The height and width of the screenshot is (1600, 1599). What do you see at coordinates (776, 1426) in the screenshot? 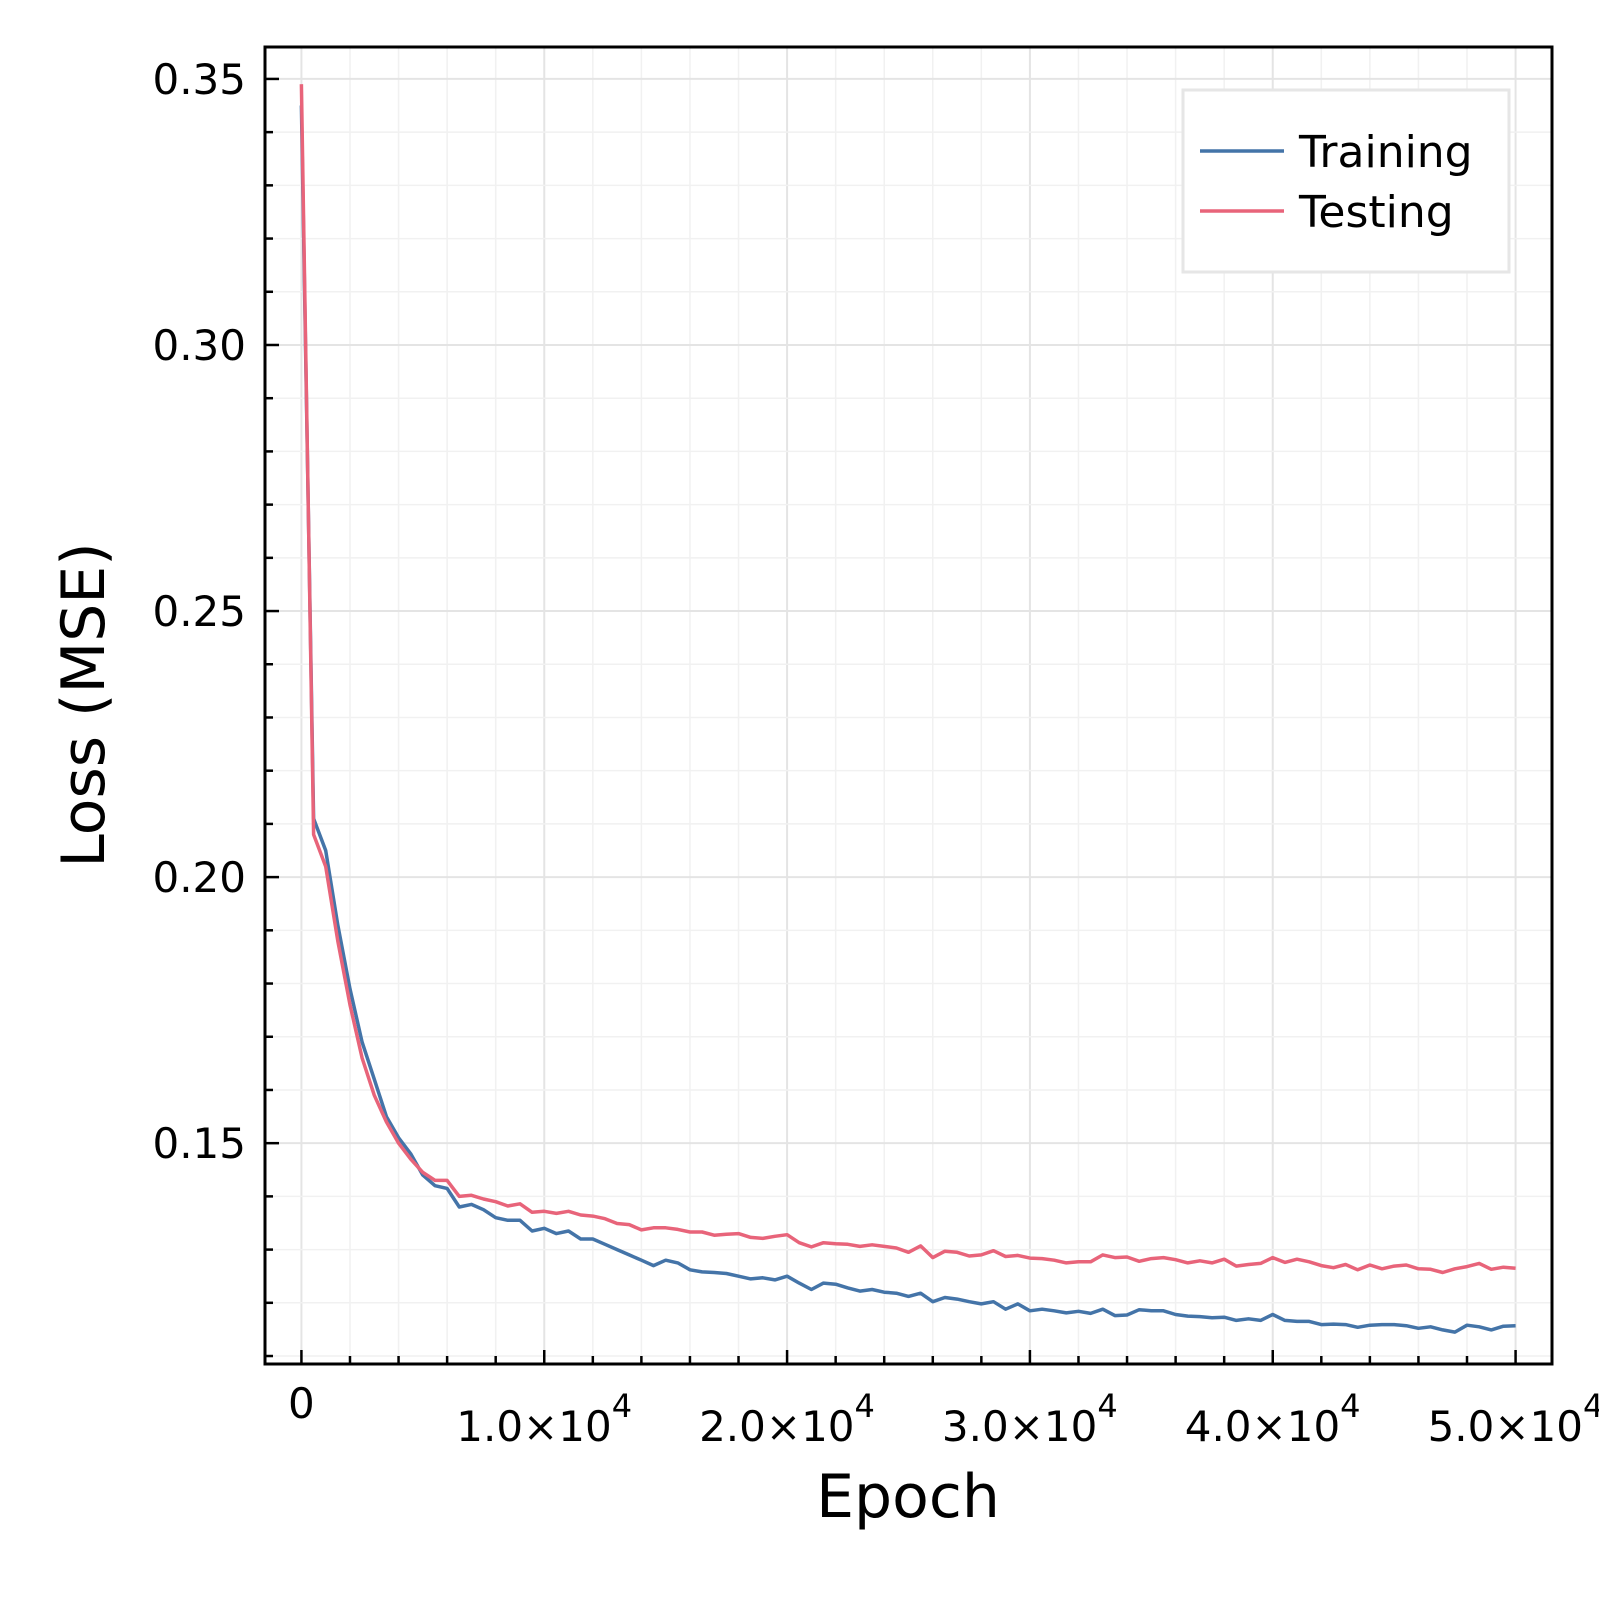
I see `x-tick-mantissa: 2.0×10` at bounding box center [776, 1426].